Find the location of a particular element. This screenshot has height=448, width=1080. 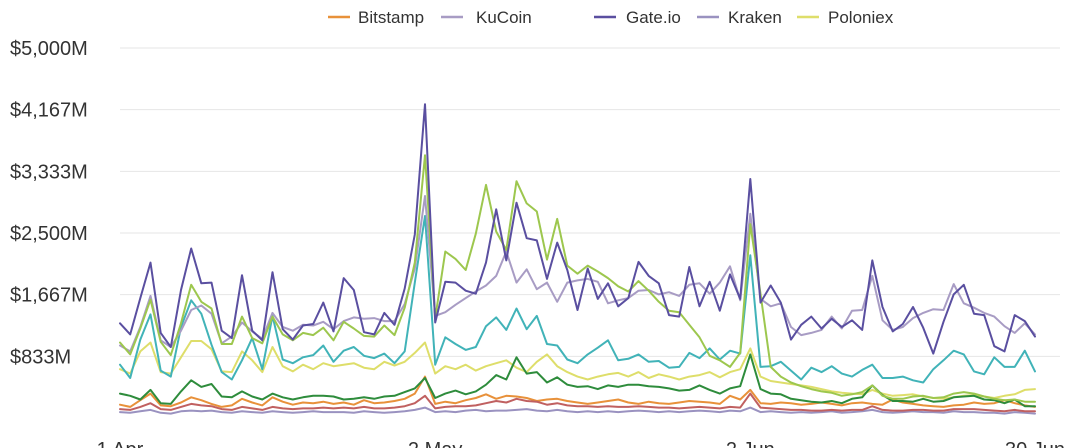

y-tick-label: $2,500M is located at coordinates (49, 234).